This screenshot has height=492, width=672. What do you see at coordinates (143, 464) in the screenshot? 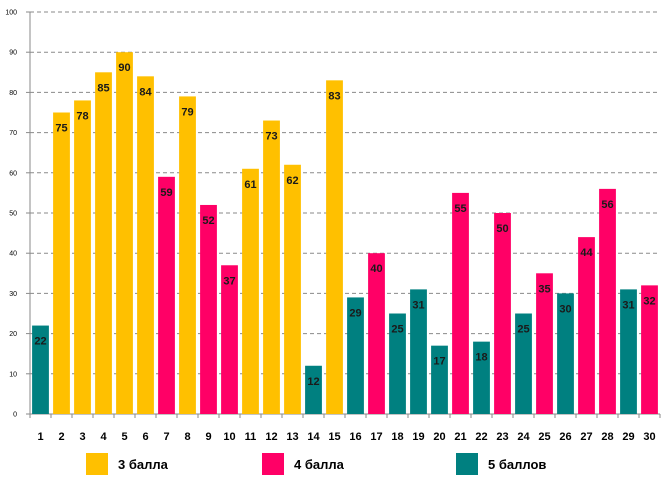
I see `legend-label-3-balla: 3 балла` at bounding box center [143, 464].